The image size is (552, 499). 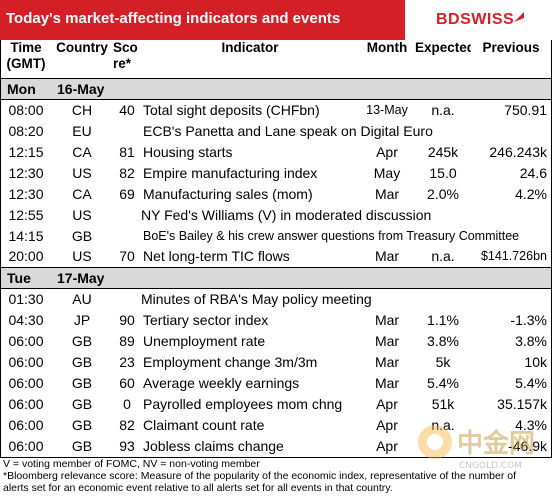 What do you see at coordinates (204, 424) in the screenshot?
I see `cell-indicator: Claimant count rate` at bounding box center [204, 424].